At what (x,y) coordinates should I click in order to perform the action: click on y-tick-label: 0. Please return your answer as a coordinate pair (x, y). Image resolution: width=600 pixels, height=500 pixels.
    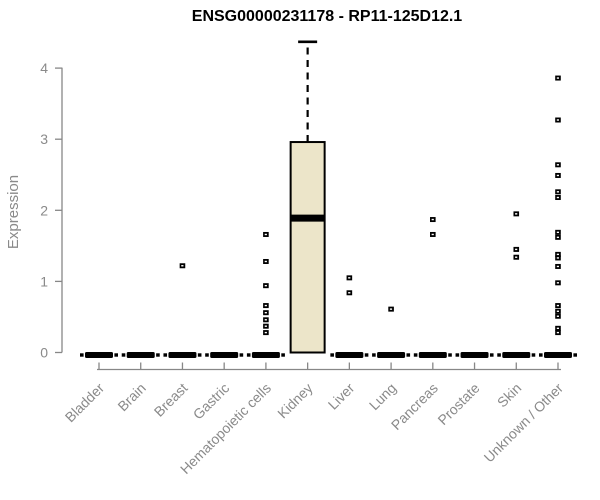
    Looking at the image, I should click on (44, 353).